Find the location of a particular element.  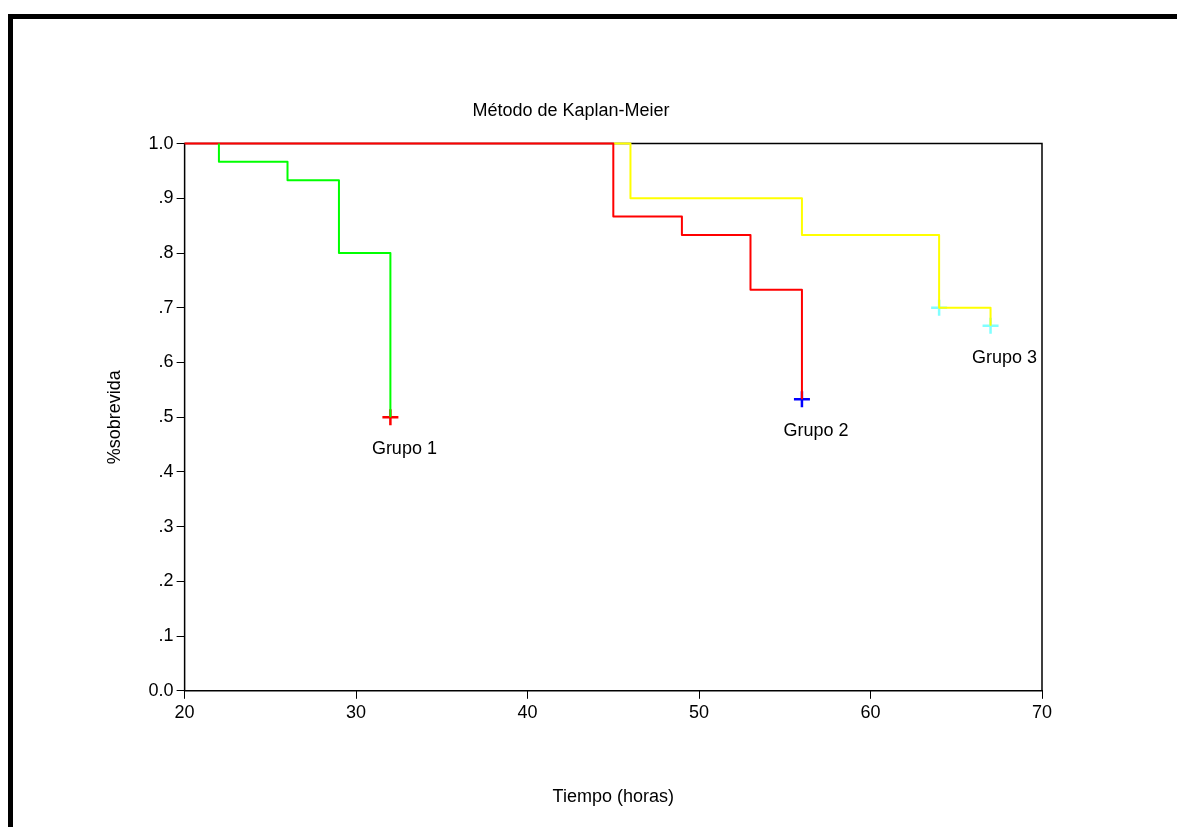

y-tick-label: .1 is located at coordinates (166, 635).